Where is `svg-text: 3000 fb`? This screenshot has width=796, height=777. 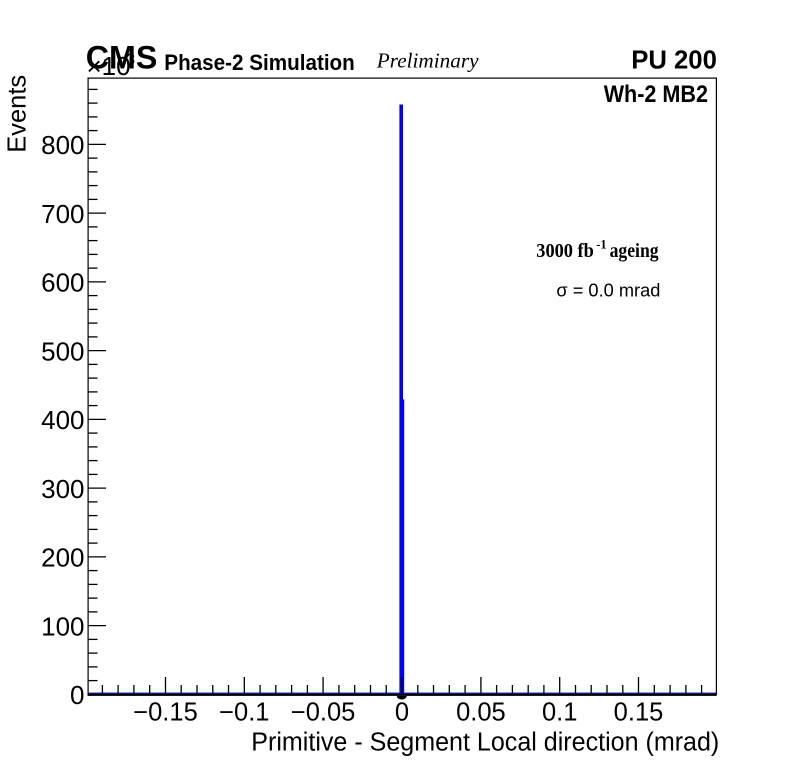 svg-text: 3000 fb is located at coordinates (565, 251).